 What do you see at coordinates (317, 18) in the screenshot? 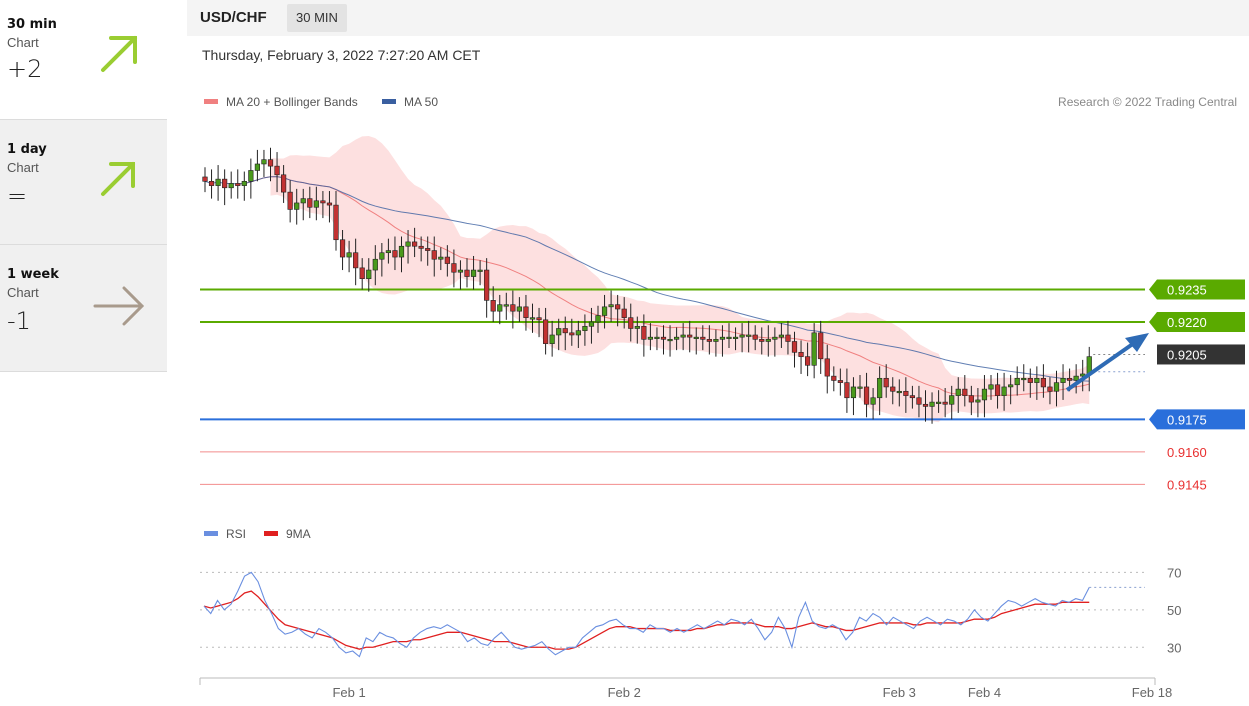
I see `timeframe-badge: 30 MIN` at bounding box center [317, 18].